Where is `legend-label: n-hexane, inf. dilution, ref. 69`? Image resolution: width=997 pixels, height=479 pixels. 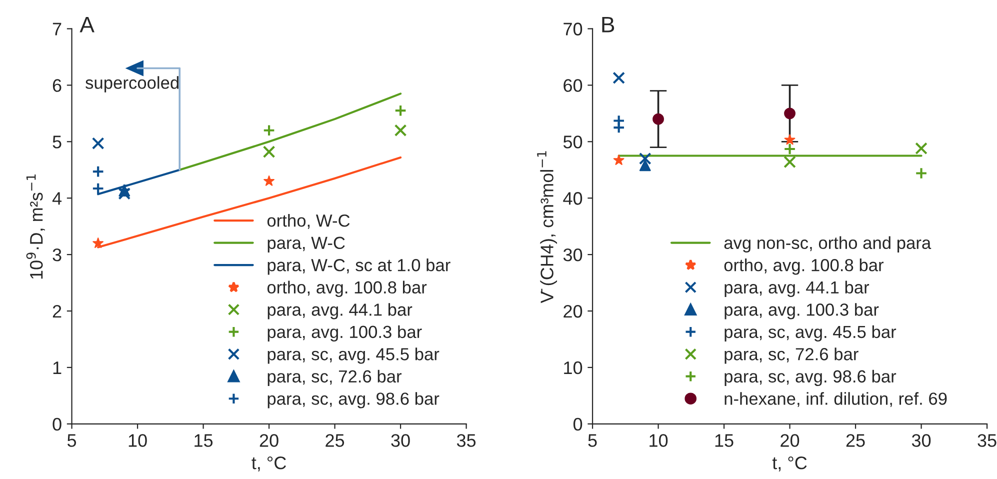 legend-label: n-hexane, inf. dilution, ref. 69 is located at coordinates (835, 399).